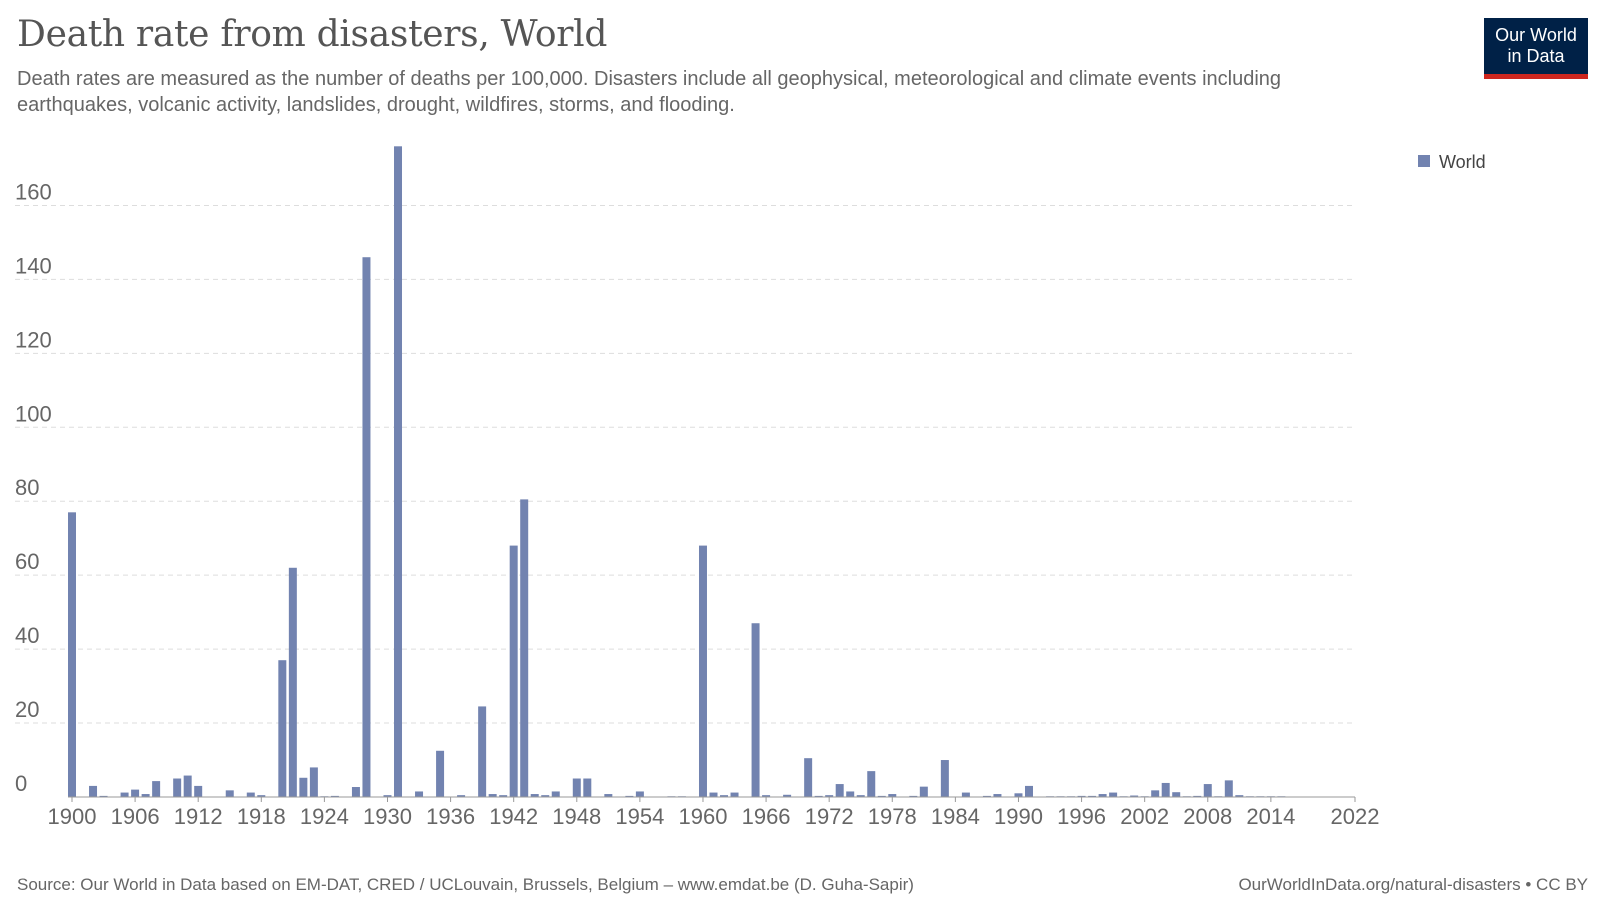 The height and width of the screenshot is (909, 1600). What do you see at coordinates (703, 816) in the screenshot?
I see `x-tick-label-1960: 1960` at bounding box center [703, 816].